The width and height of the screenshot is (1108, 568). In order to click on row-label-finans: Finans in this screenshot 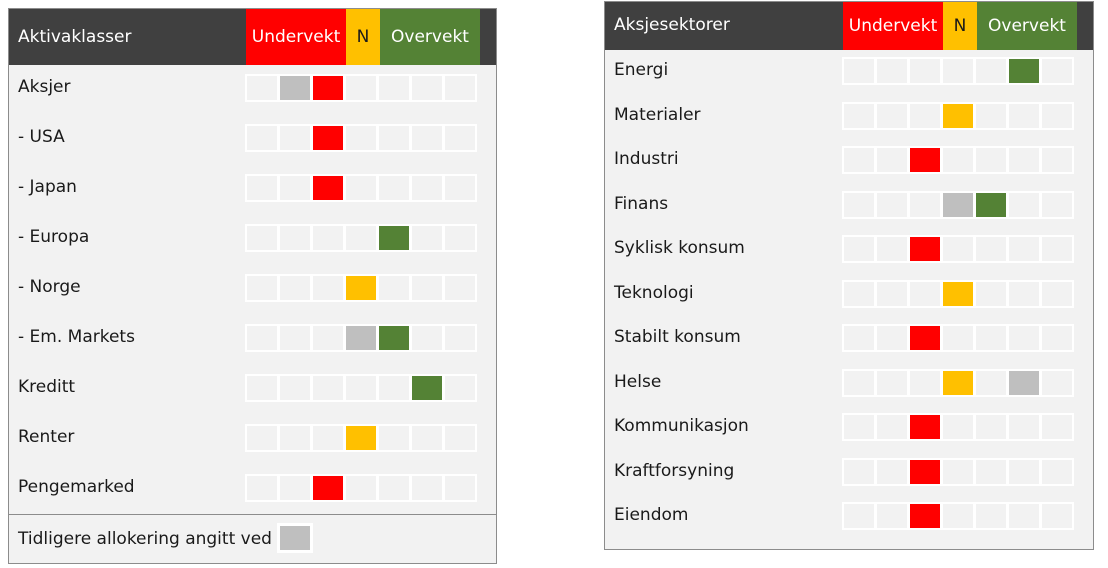, I will do `click(641, 203)`.